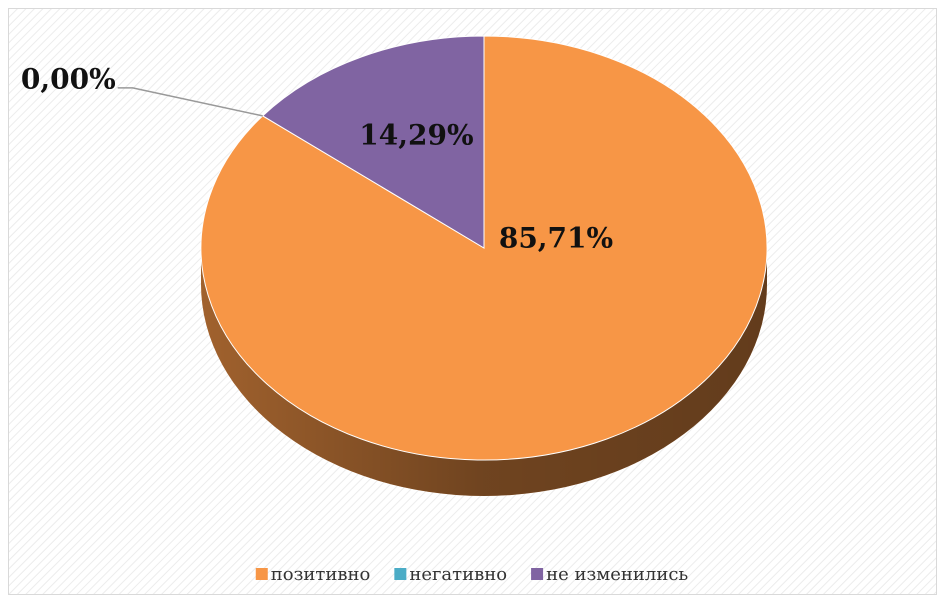 The height and width of the screenshot is (602, 944). What do you see at coordinates (556, 238) in the screenshot?
I see `data-label: 85,71%` at bounding box center [556, 238].